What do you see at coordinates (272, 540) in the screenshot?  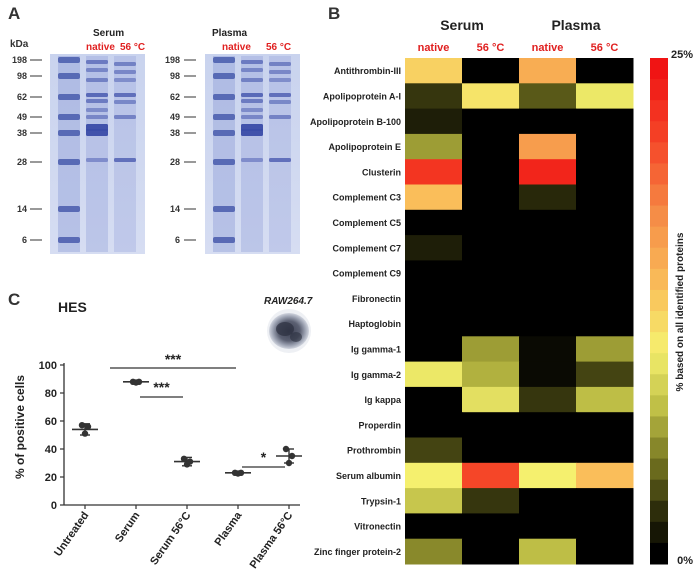 I see `dotplot-category-label: Plasma 56°C` at bounding box center [272, 540].